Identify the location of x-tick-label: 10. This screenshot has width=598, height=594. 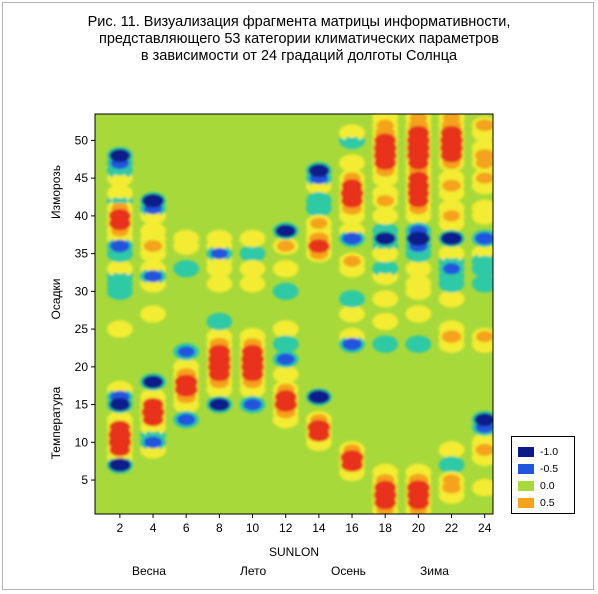
(253, 528).